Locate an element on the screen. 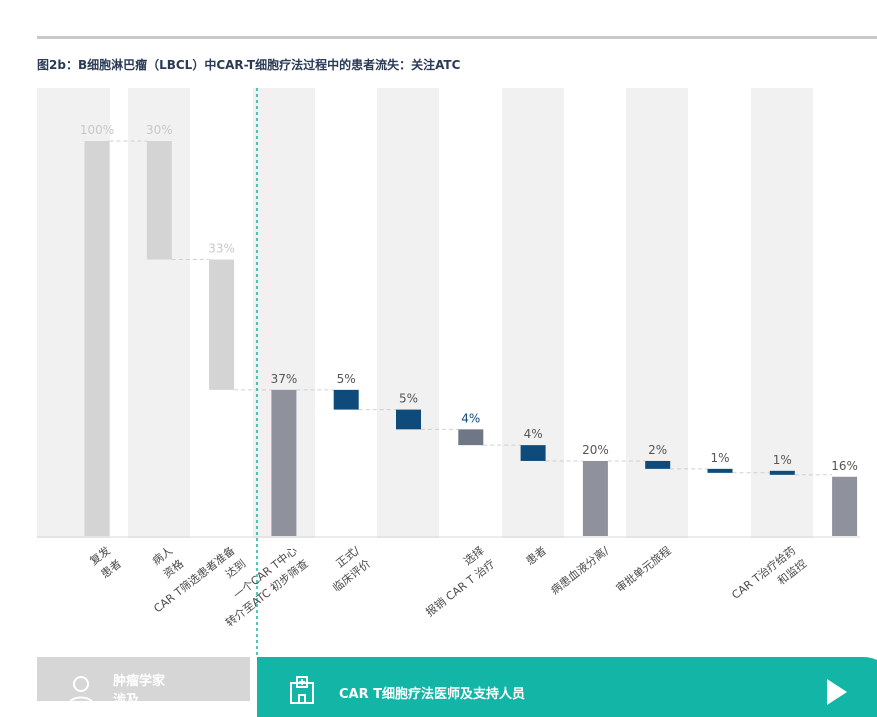 The image size is (877, 717). bar-value-label: 16% is located at coordinates (844, 466).